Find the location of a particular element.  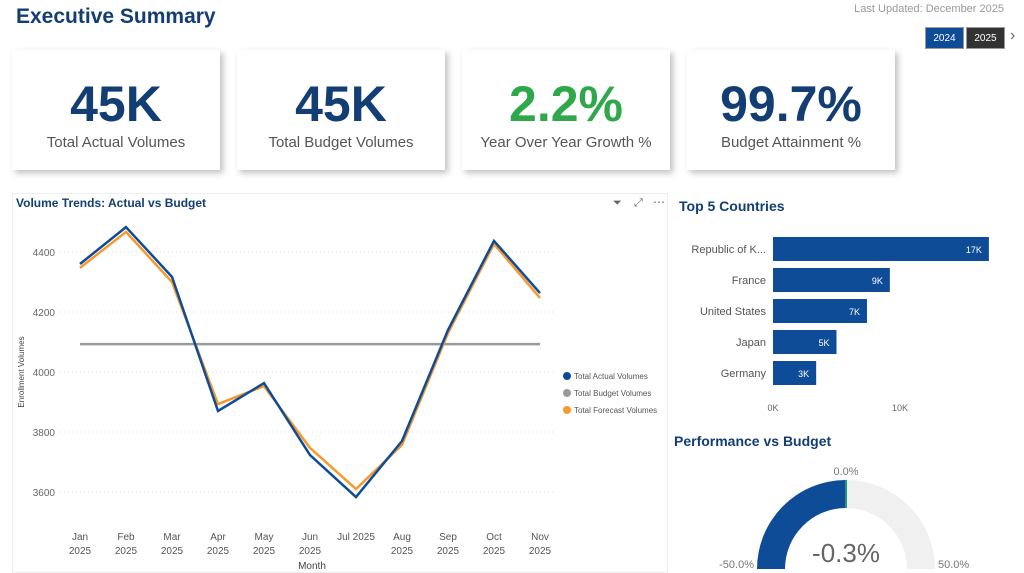

more-options-icon: ⋯ is located at coordinates (659, 202).